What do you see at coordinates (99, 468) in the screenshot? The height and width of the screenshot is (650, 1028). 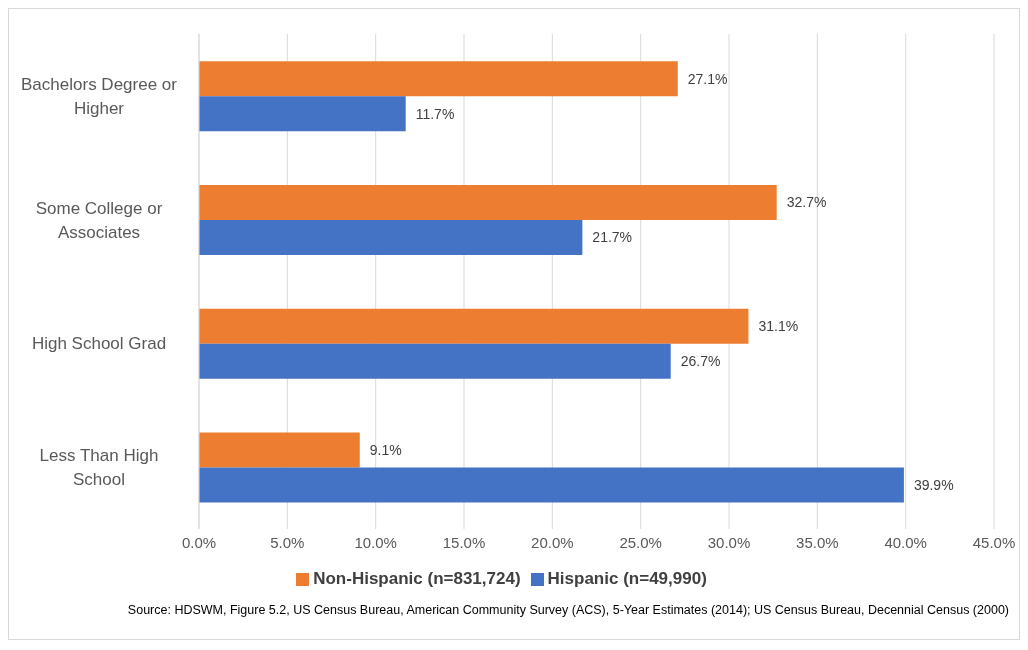 I see `y-tick-label: Less Than High School` at bounding box center [99, 468].